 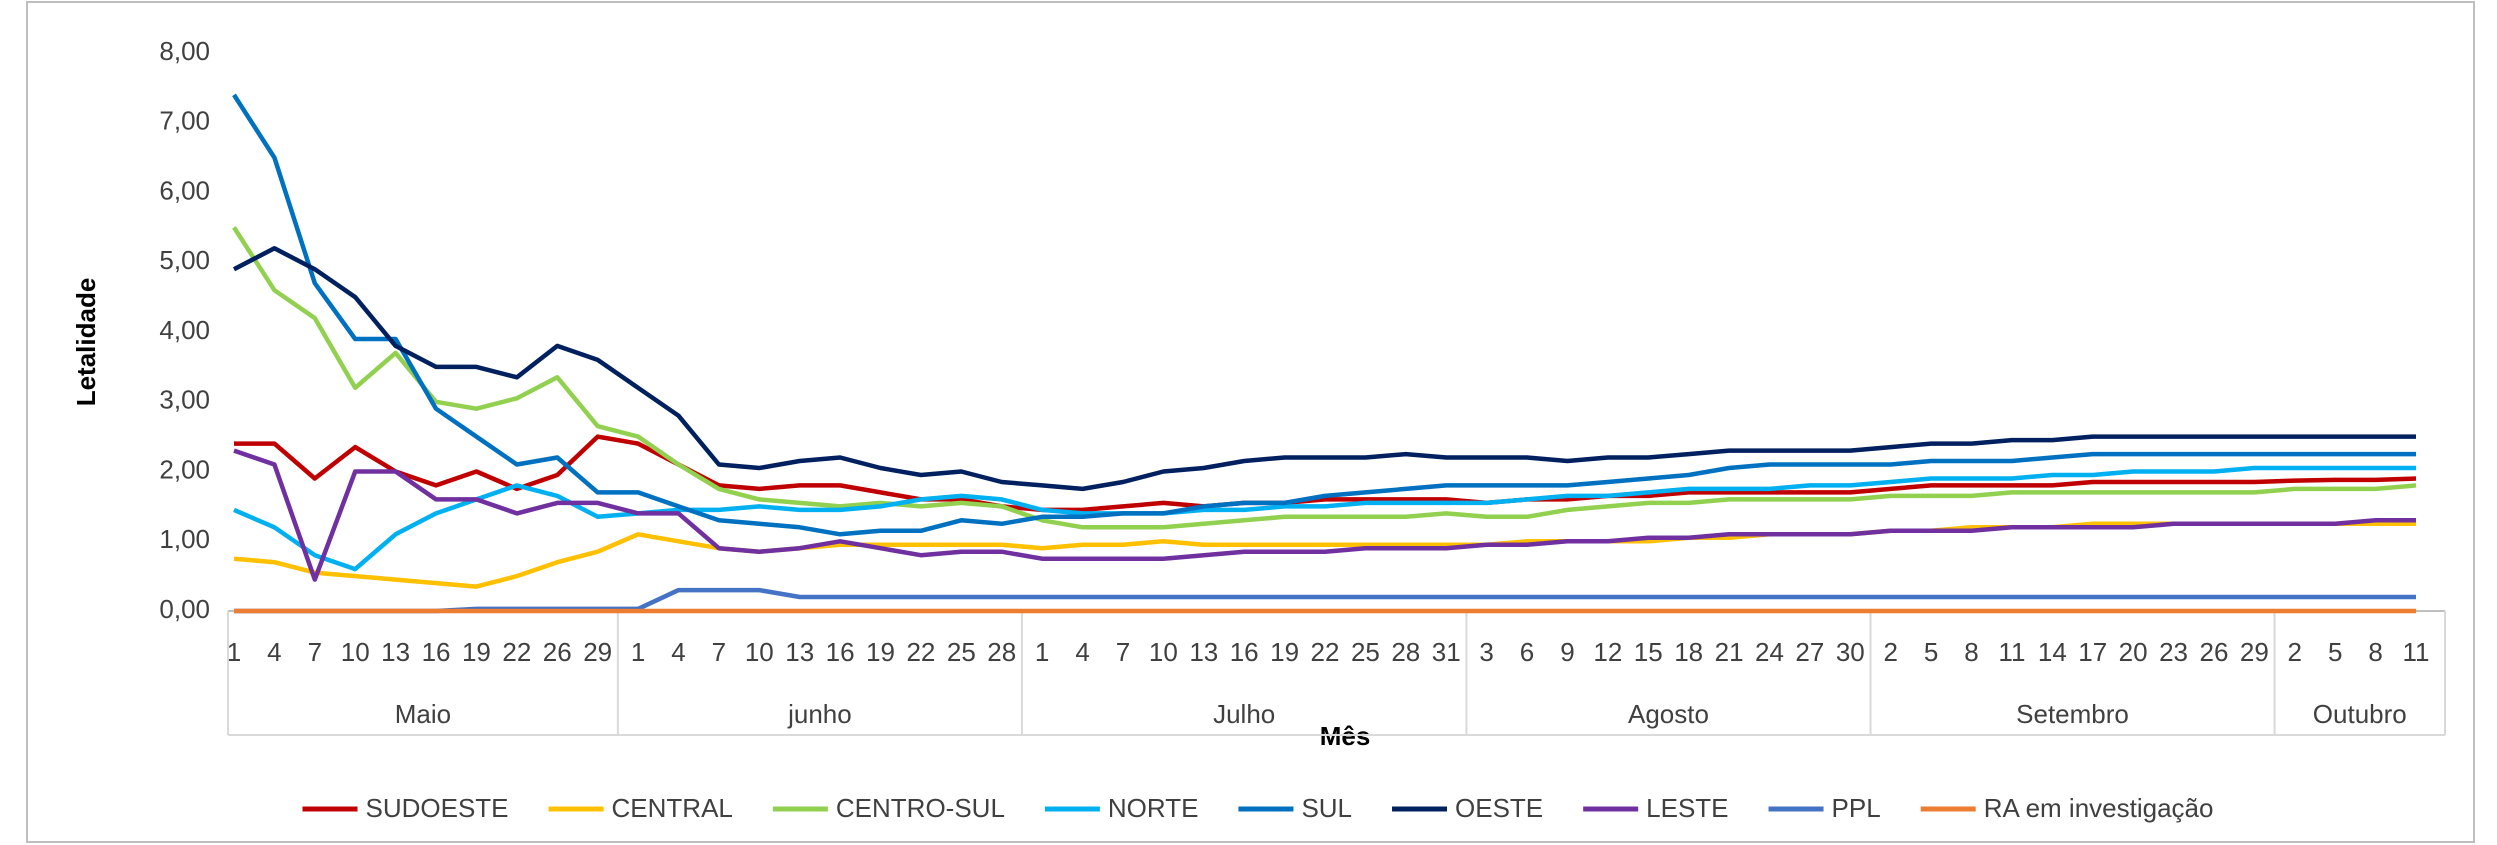 I want to click on y-tick-label: 0,00, so click(x=184, y=609).